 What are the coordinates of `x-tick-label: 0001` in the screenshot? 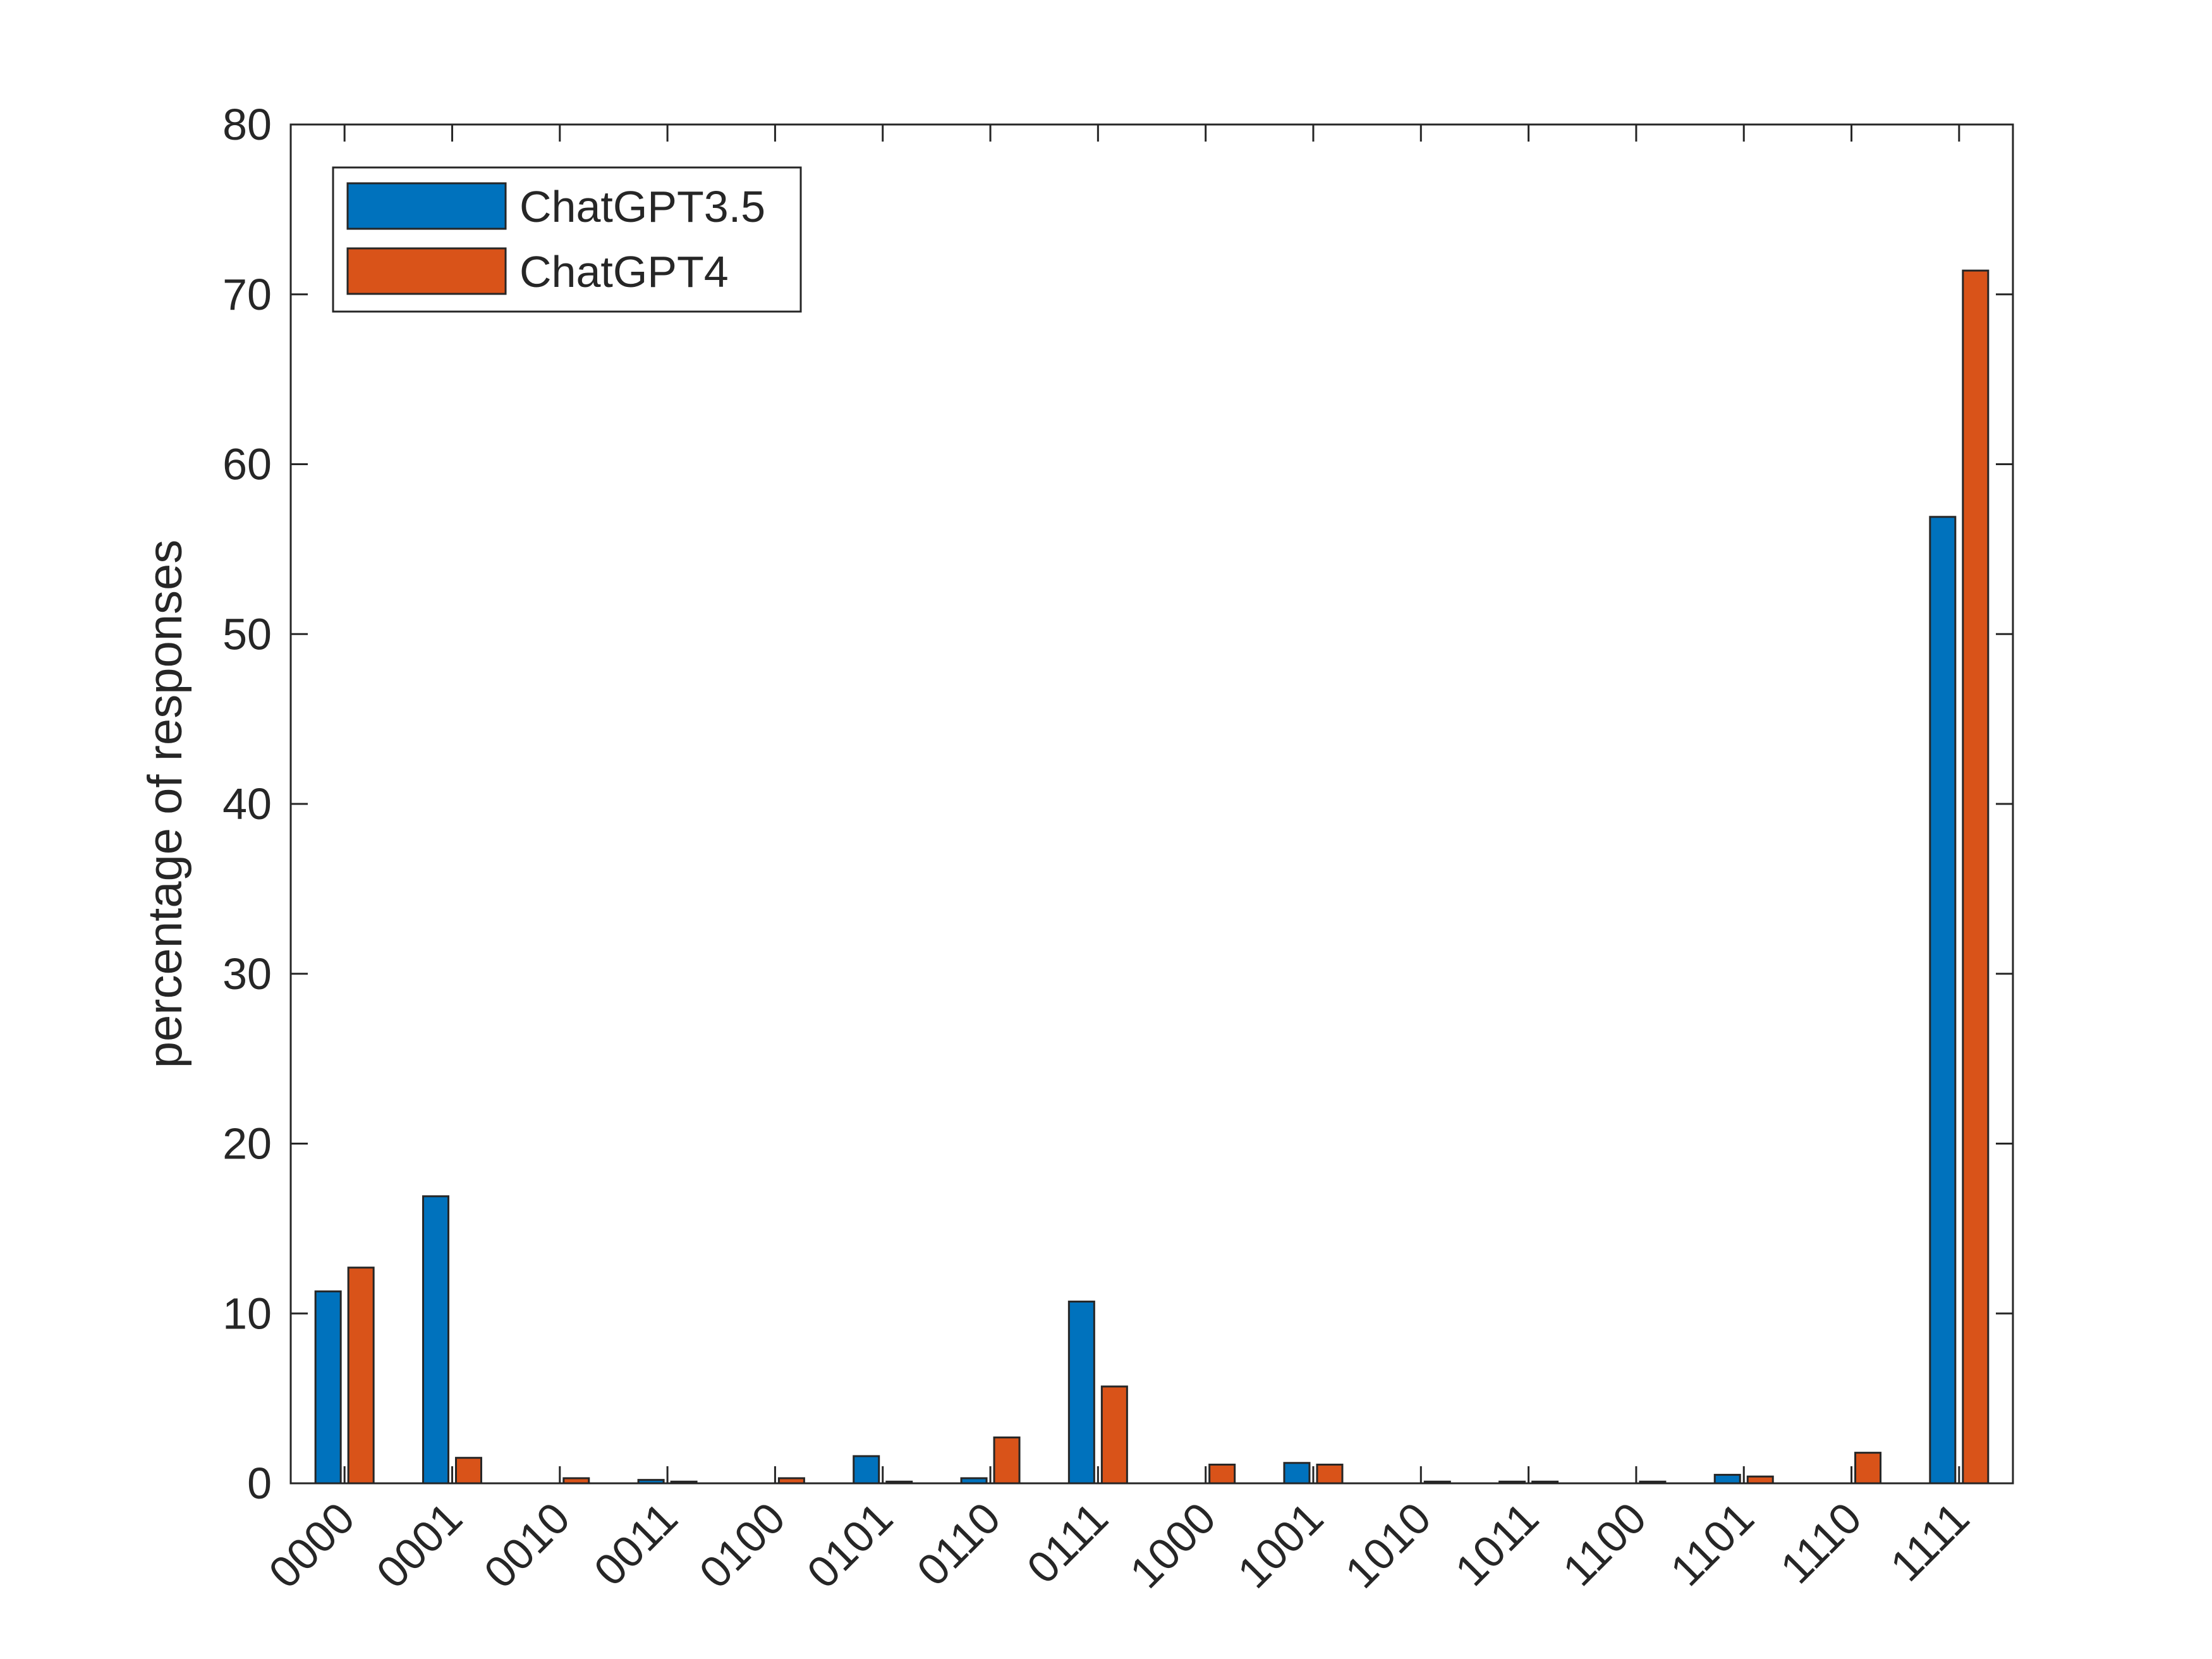 It's located at (419, 1545).